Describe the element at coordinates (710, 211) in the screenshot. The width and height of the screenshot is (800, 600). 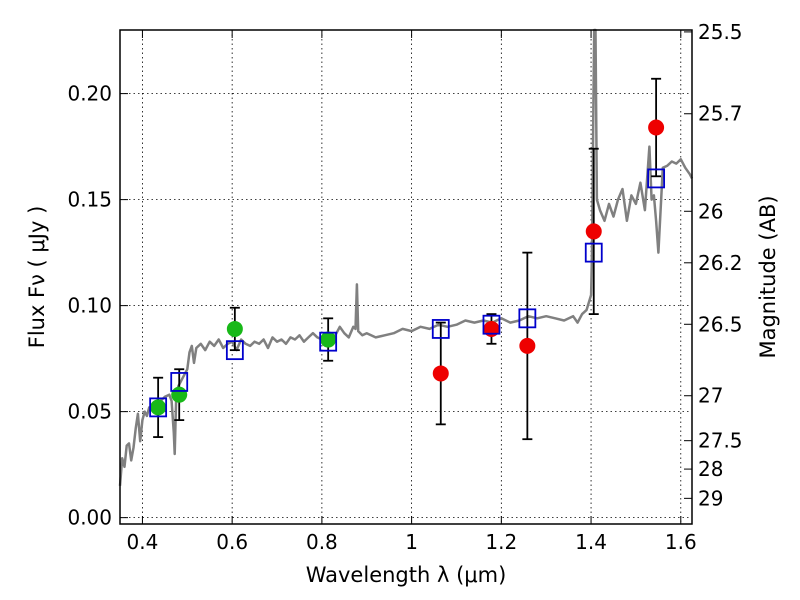
I see `y2-tick-label: 26` at that location.